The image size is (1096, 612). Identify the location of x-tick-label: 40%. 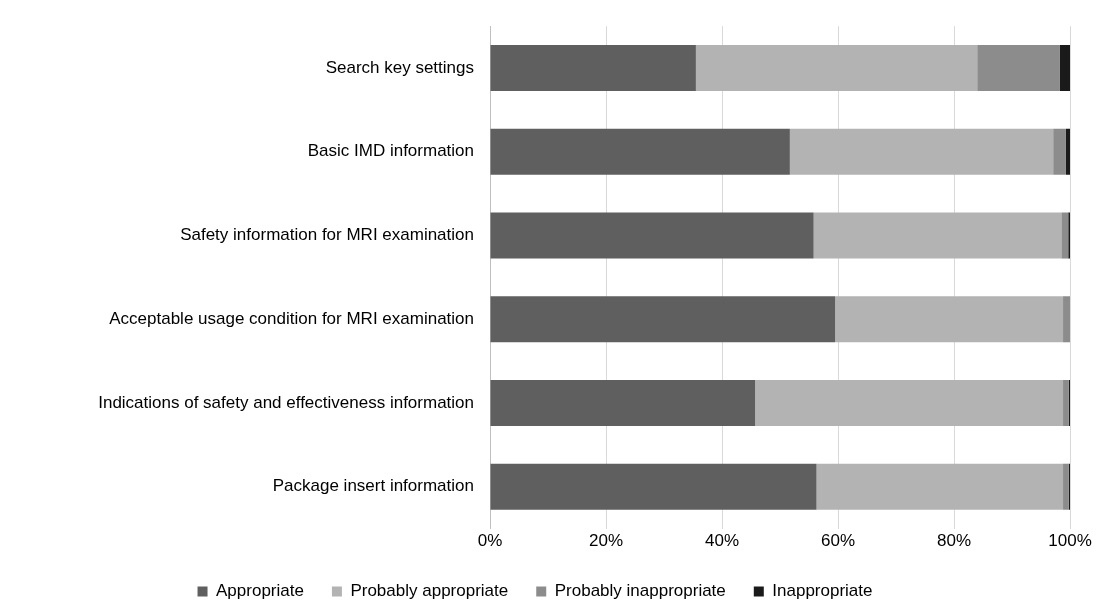
(722, 541).